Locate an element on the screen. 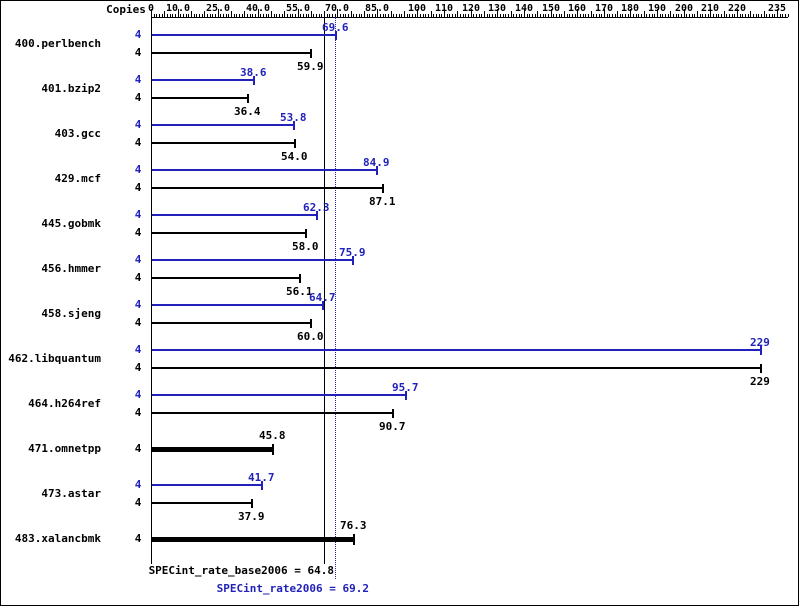 The width and height of the screenshot is (799, 606). x-axis-tick-label: 70.0 is located at coordinates (337, 8).